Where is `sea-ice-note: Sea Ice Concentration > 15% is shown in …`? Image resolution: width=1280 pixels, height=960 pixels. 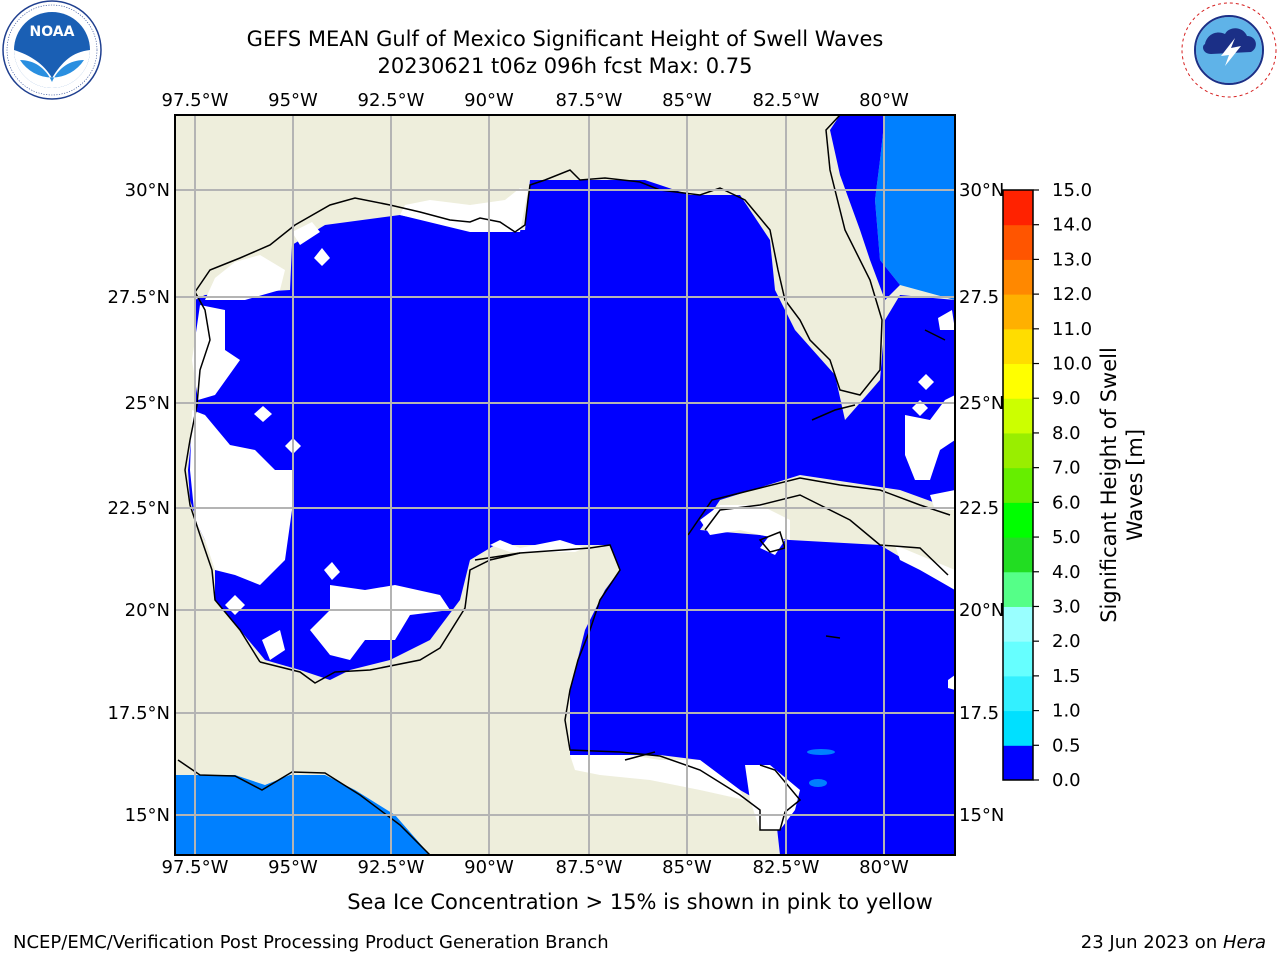
sea-ice-note: Sea Ice Concentration > 15% is shown in … is located at coordinates (640, 902).